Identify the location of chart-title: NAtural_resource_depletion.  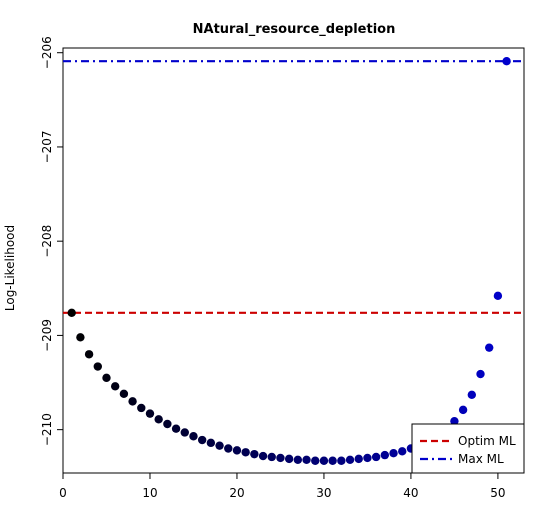
(294, 29).